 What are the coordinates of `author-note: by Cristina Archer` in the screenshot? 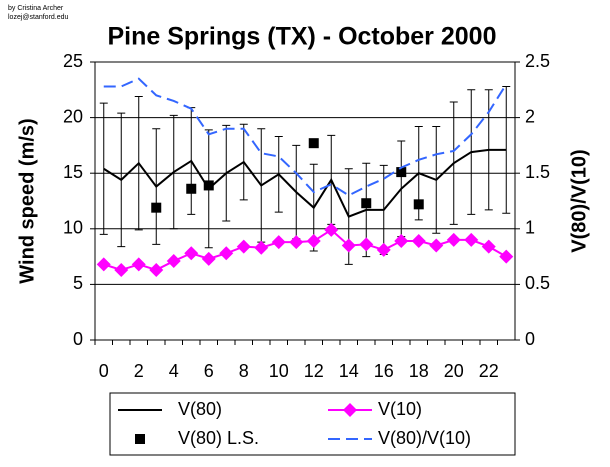 It's located at (36, 8).